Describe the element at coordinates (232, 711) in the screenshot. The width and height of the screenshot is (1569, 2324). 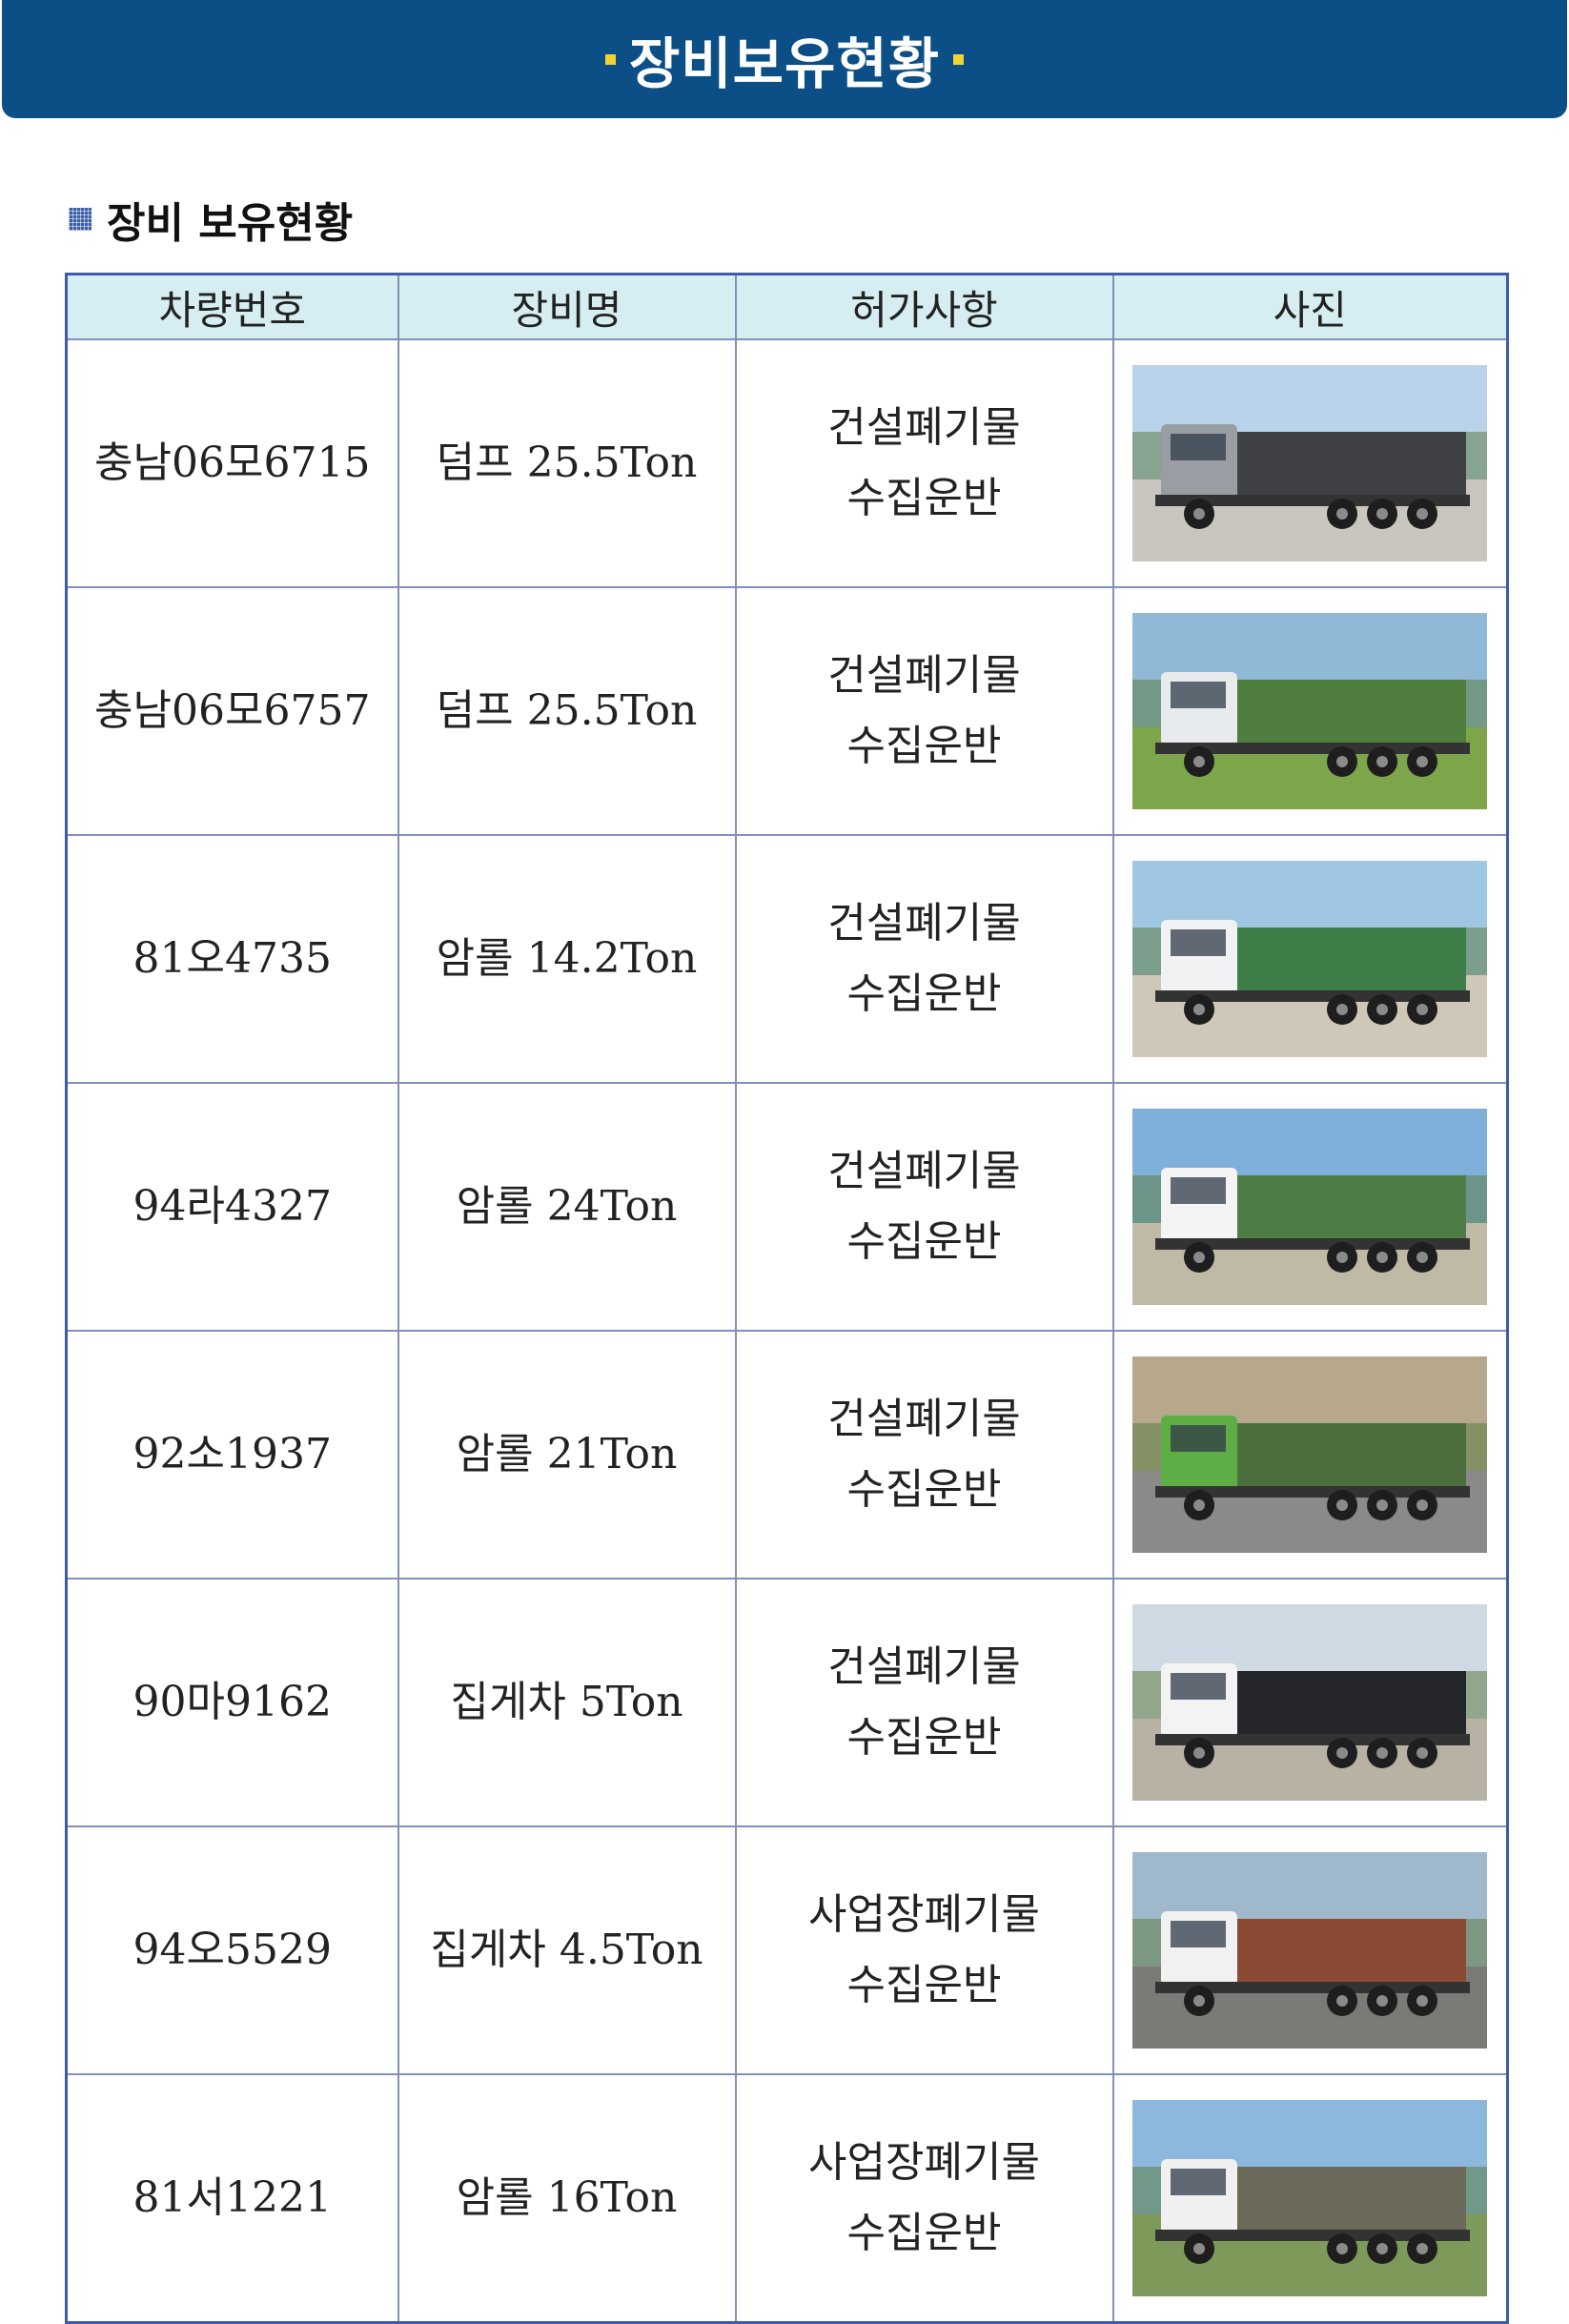
I see `plate-number-cell: 충남06모6757` at that location.